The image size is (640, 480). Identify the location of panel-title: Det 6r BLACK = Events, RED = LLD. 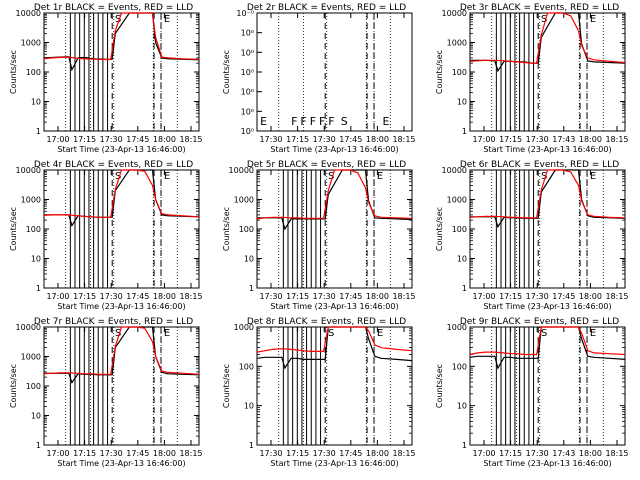
(539, 165).